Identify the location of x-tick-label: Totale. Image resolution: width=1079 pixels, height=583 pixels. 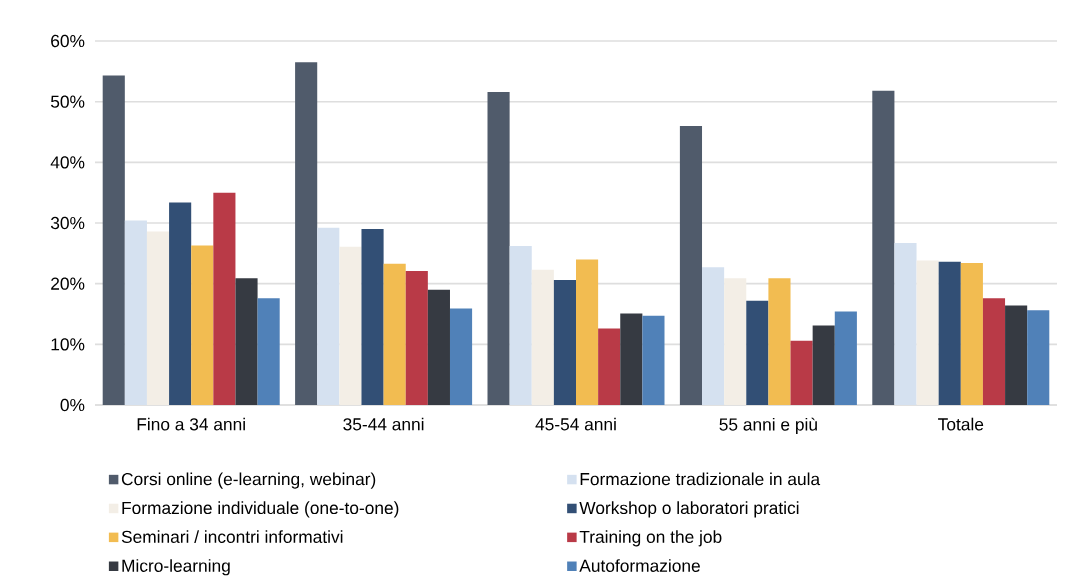
(961, 424).